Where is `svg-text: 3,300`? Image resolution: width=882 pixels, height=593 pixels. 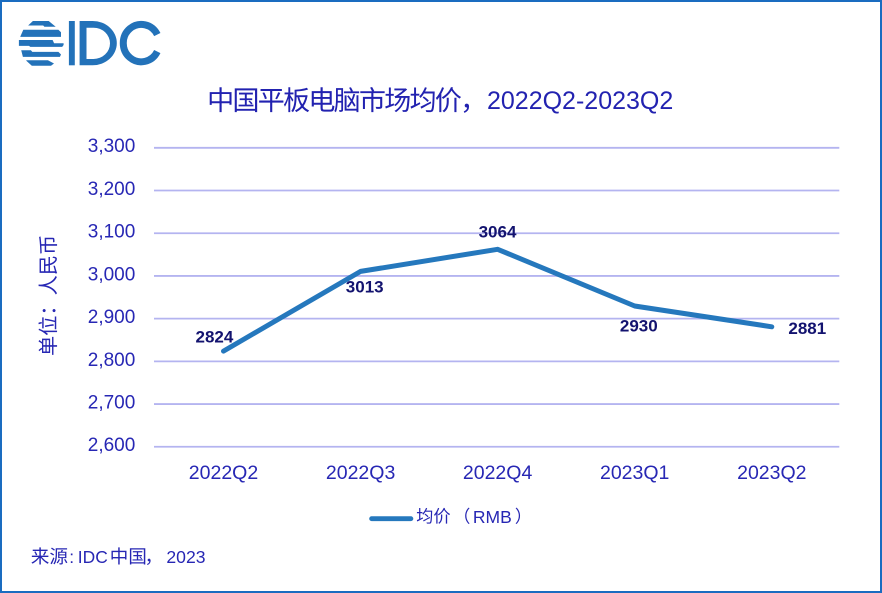 svg-text: 3,300 is located at coordinates (112, 146).